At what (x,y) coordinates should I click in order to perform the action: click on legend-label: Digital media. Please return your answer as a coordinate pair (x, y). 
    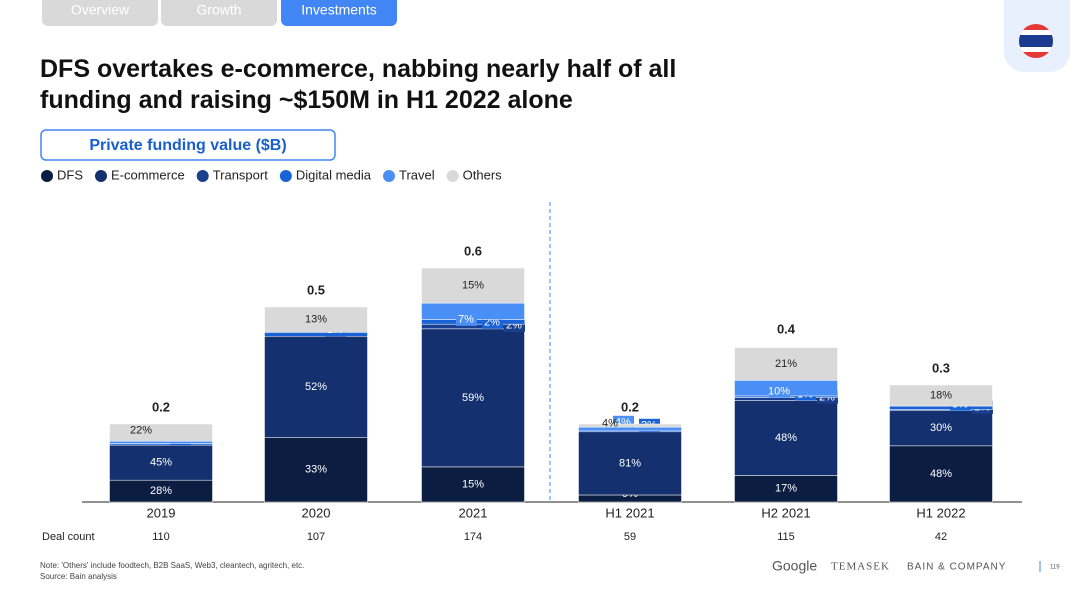
    Looking at the image, I should click on (334, 174).